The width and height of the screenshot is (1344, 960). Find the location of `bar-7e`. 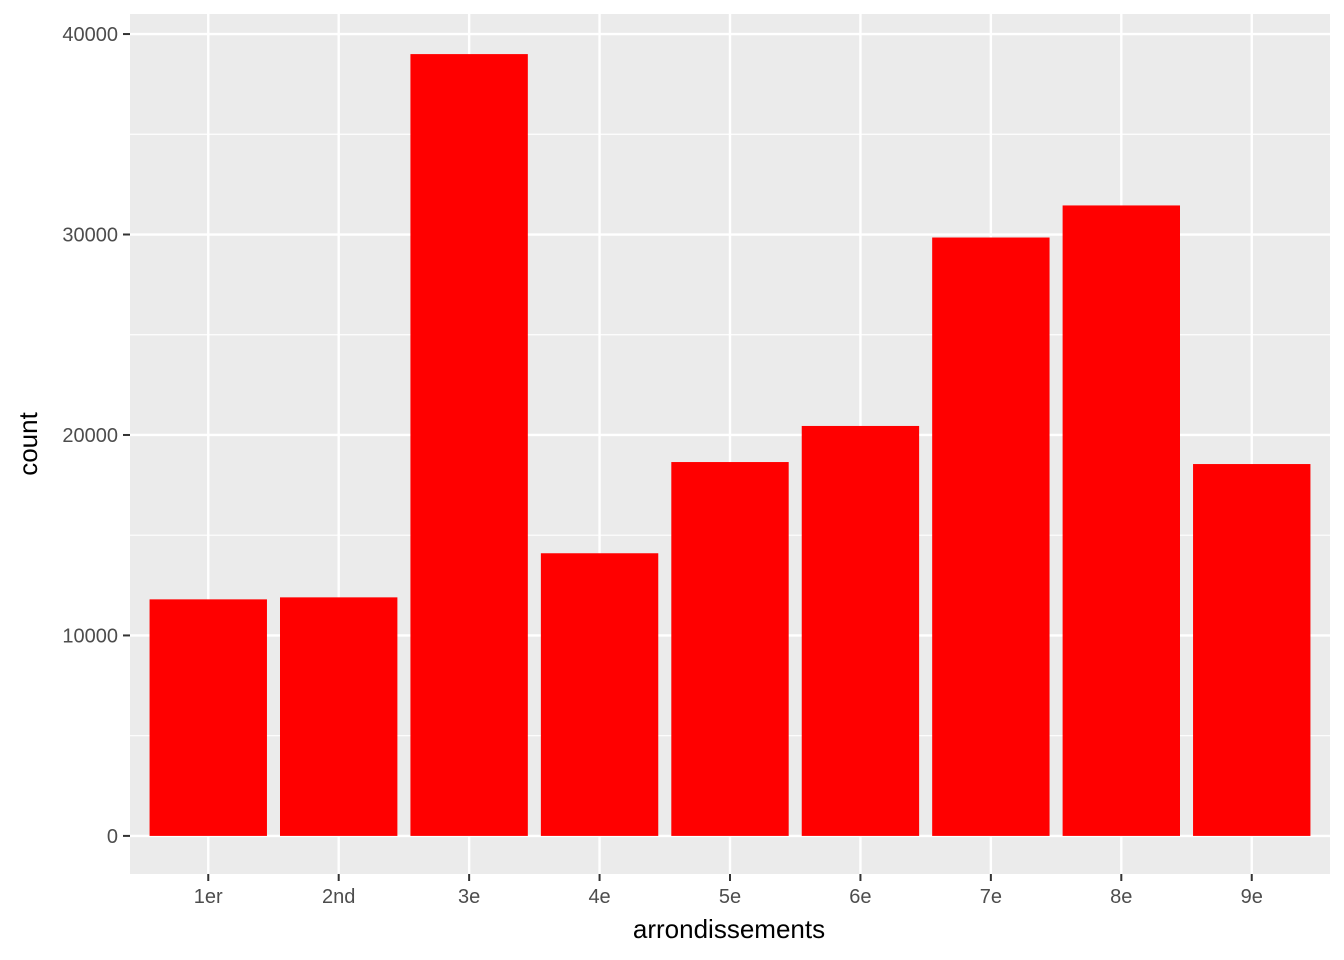

bar-7e is located at coordinates (991, 536).